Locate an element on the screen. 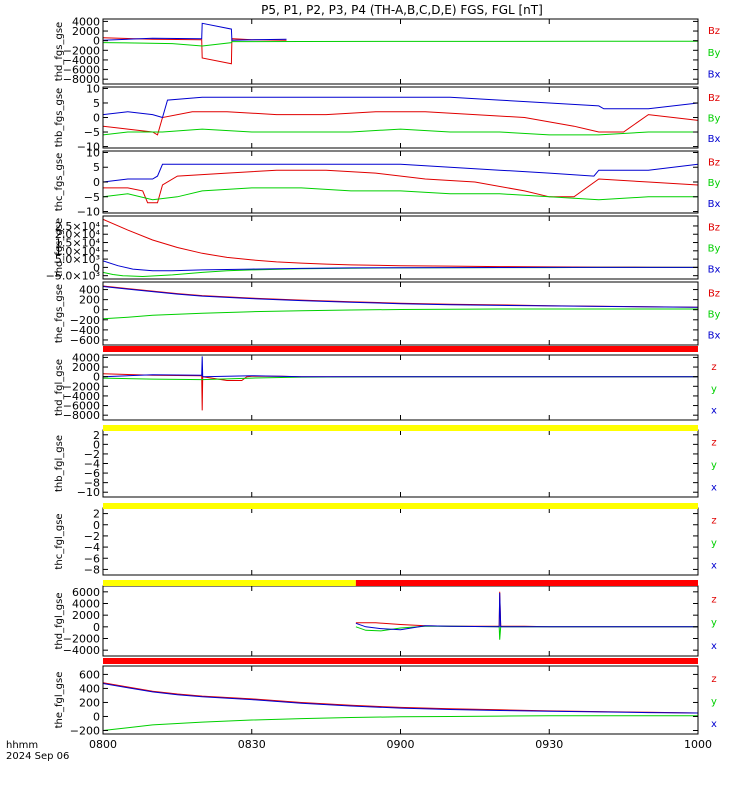 This screenshot has height=804, width=750. y-tick-label: 10 is located at coordinates (93, 88).